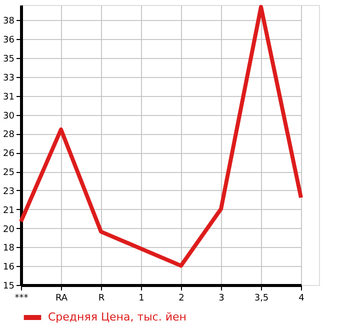 The image size is (345, 335). I want to click on y-tick-label: 20, so click(9, 229).